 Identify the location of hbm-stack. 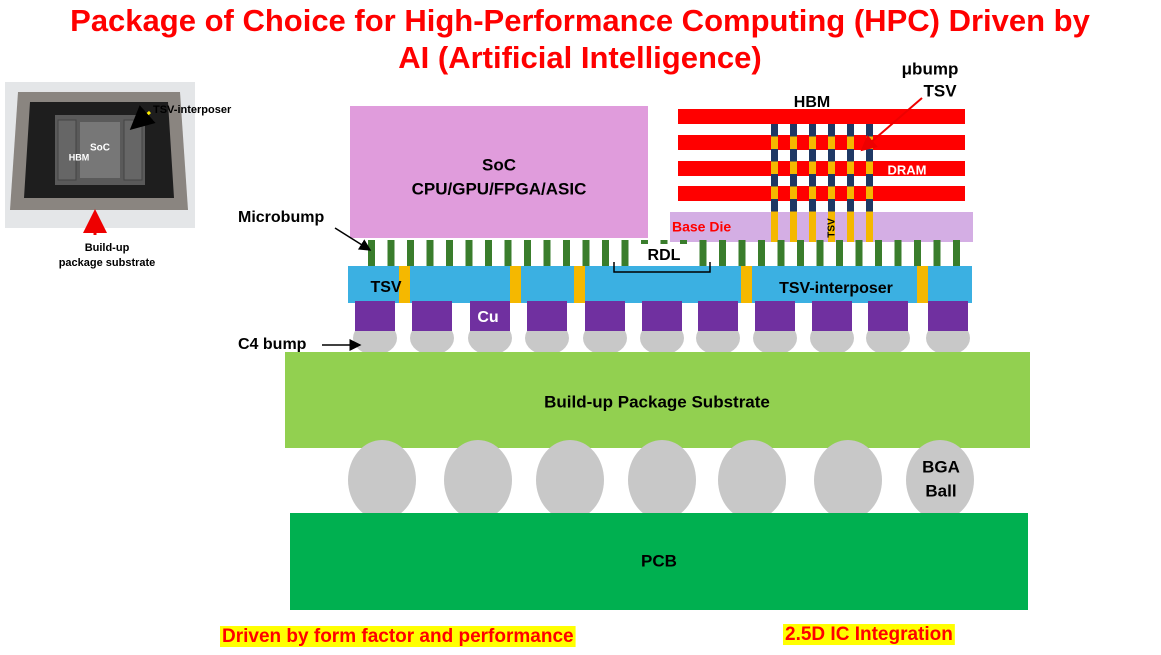
(821, 175).